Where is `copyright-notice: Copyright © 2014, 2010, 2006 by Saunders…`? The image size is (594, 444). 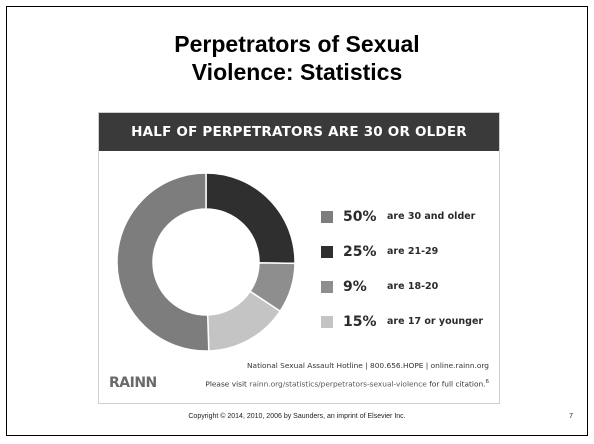
copyright-notice: Copyright © 2014, 2010, 2006 by Saunders… is located at coordinates (297, 416).